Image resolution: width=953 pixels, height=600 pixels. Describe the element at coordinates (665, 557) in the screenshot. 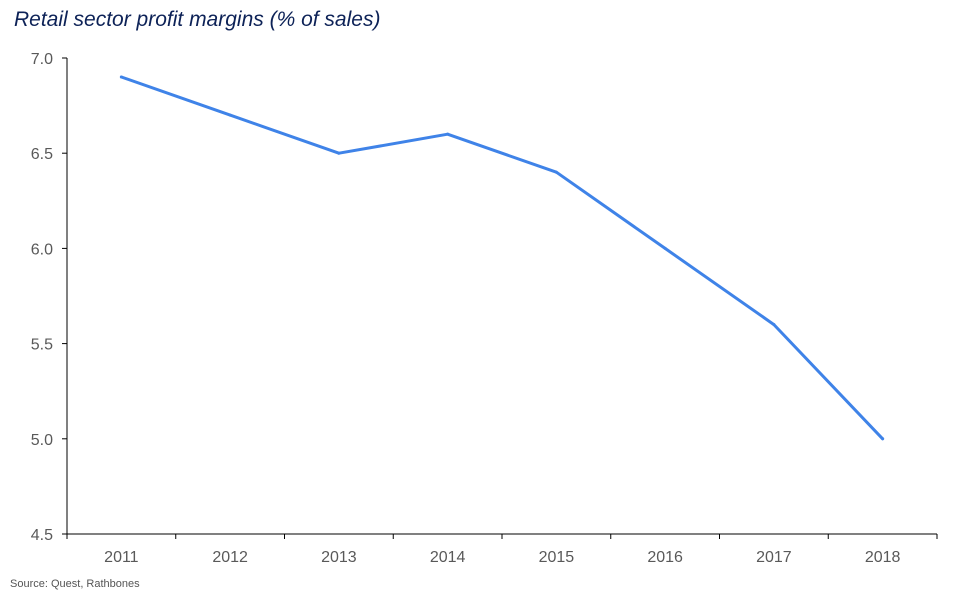

I see `x-tick-label: 2016` at that location.